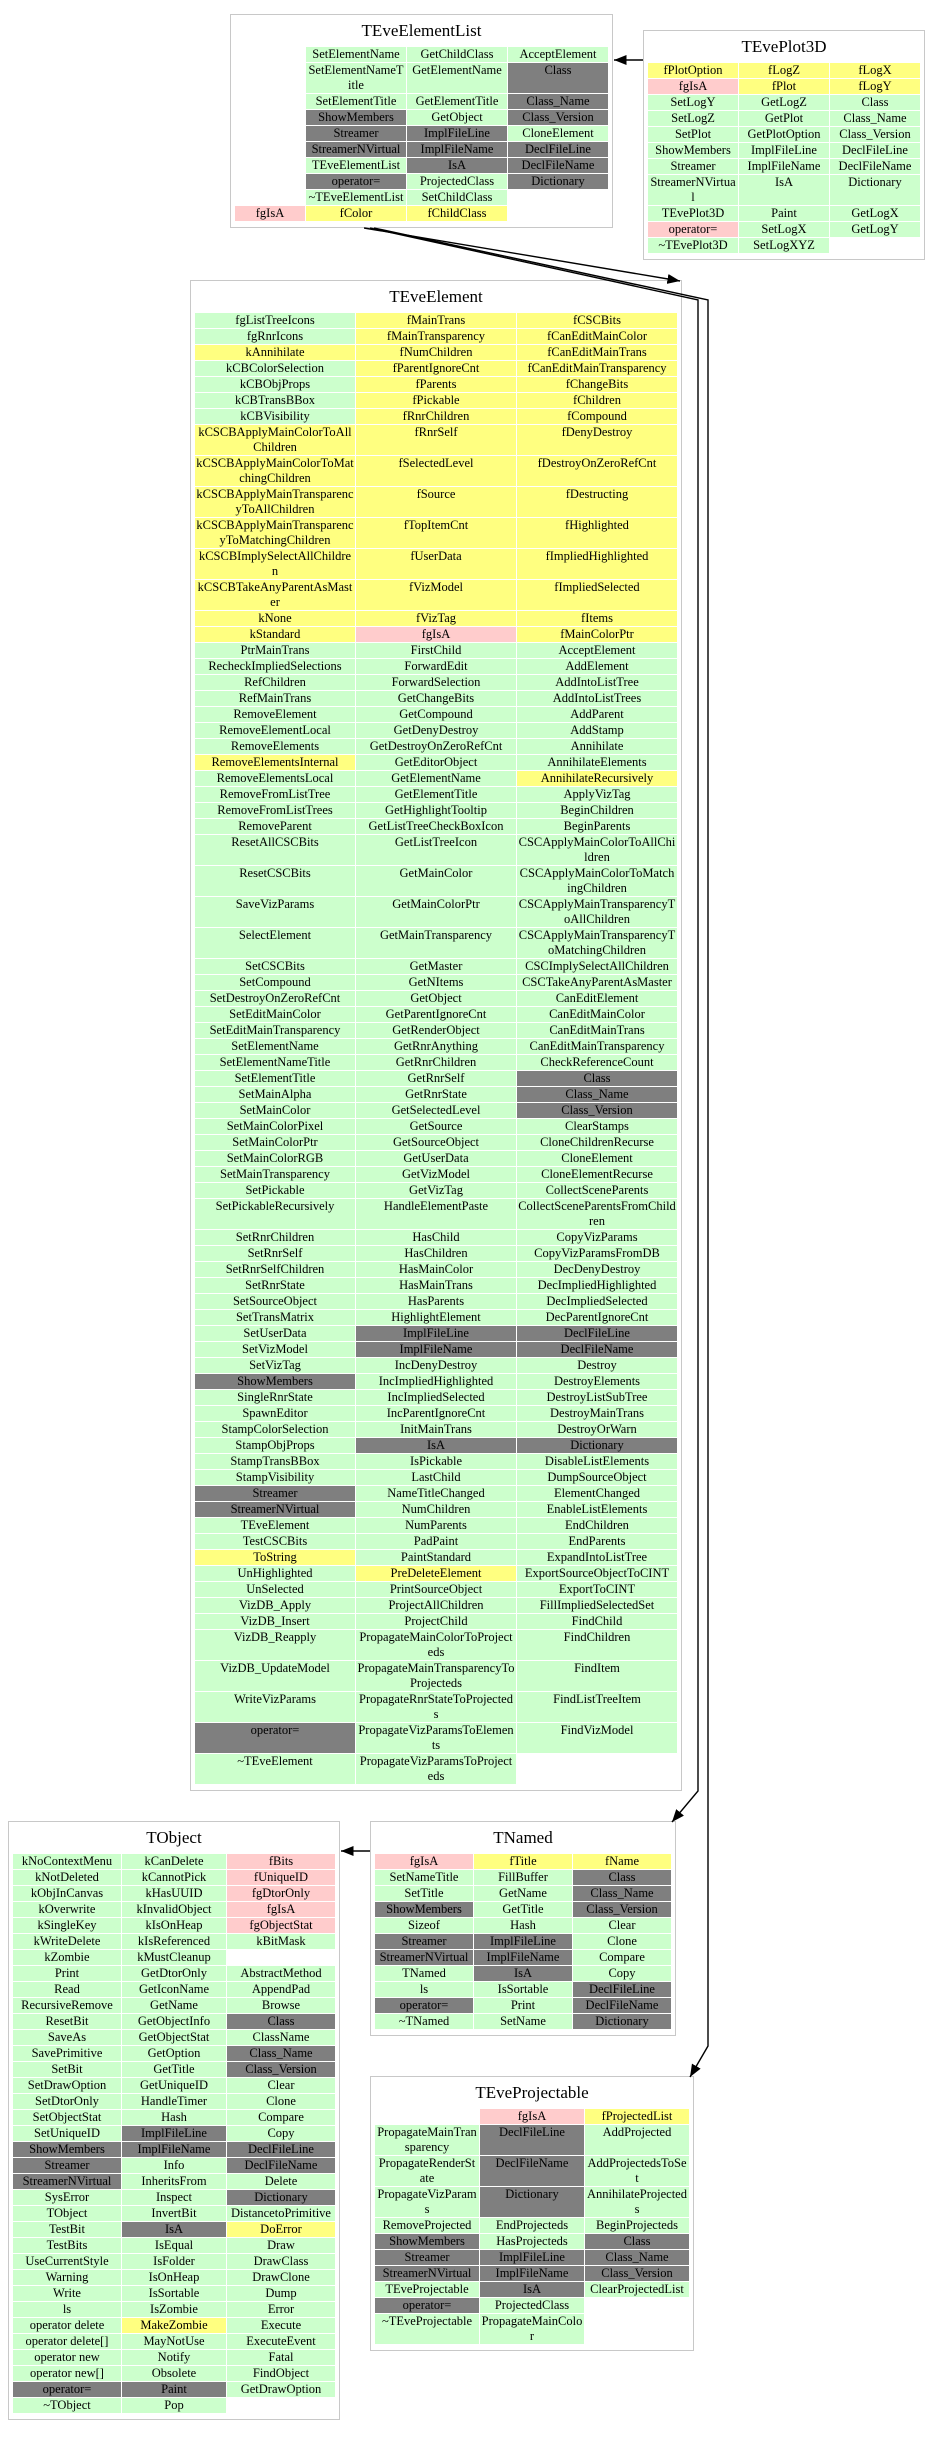 The width and height of the screenshot is (949, 2440). I want to click on class-member: kMustCleanup, so click(174, 1957).